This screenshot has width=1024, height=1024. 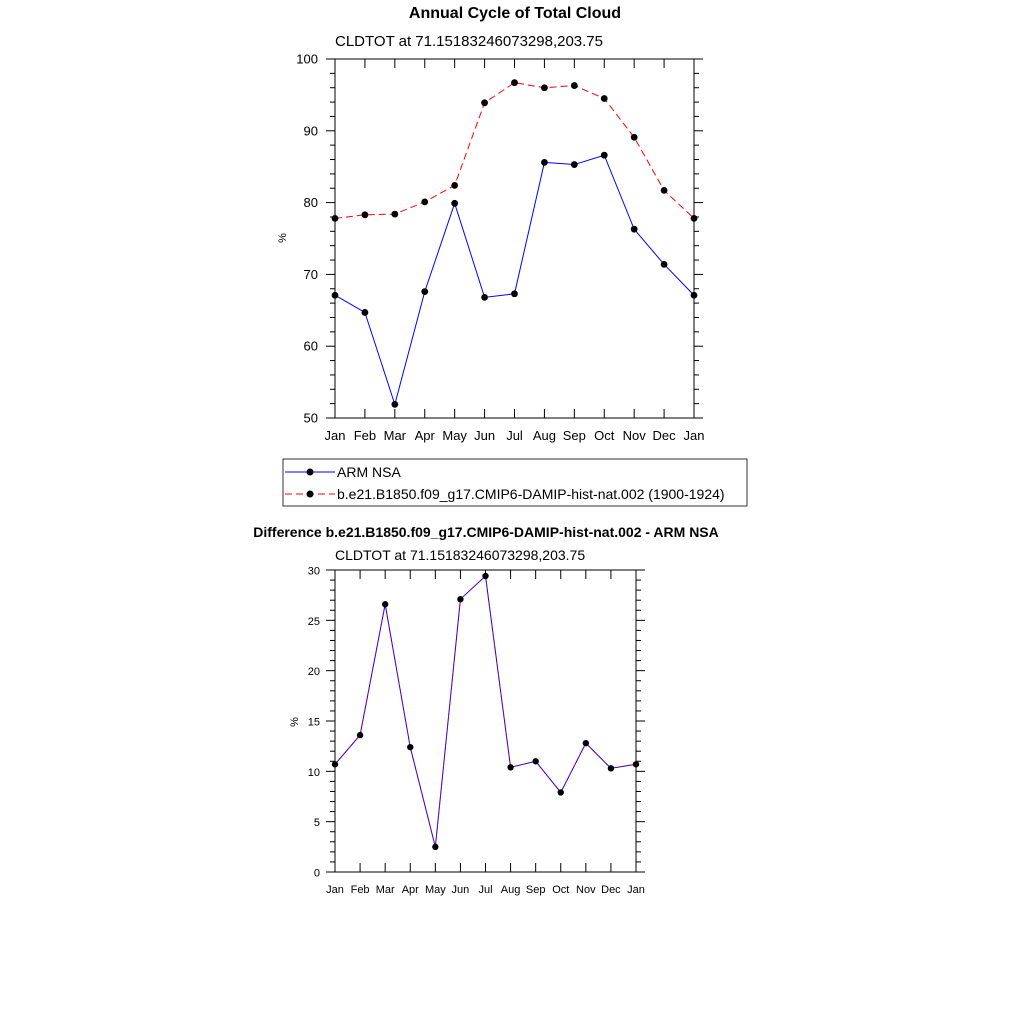 I want to click on y-tick-label: 90, so click(x=311, y=130).